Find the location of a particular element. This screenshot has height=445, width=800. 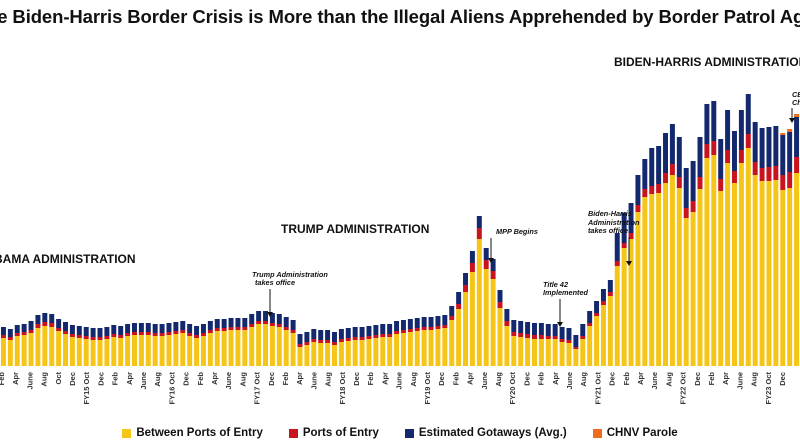

event-annotation: takes office is located at coordinates (275, 282).